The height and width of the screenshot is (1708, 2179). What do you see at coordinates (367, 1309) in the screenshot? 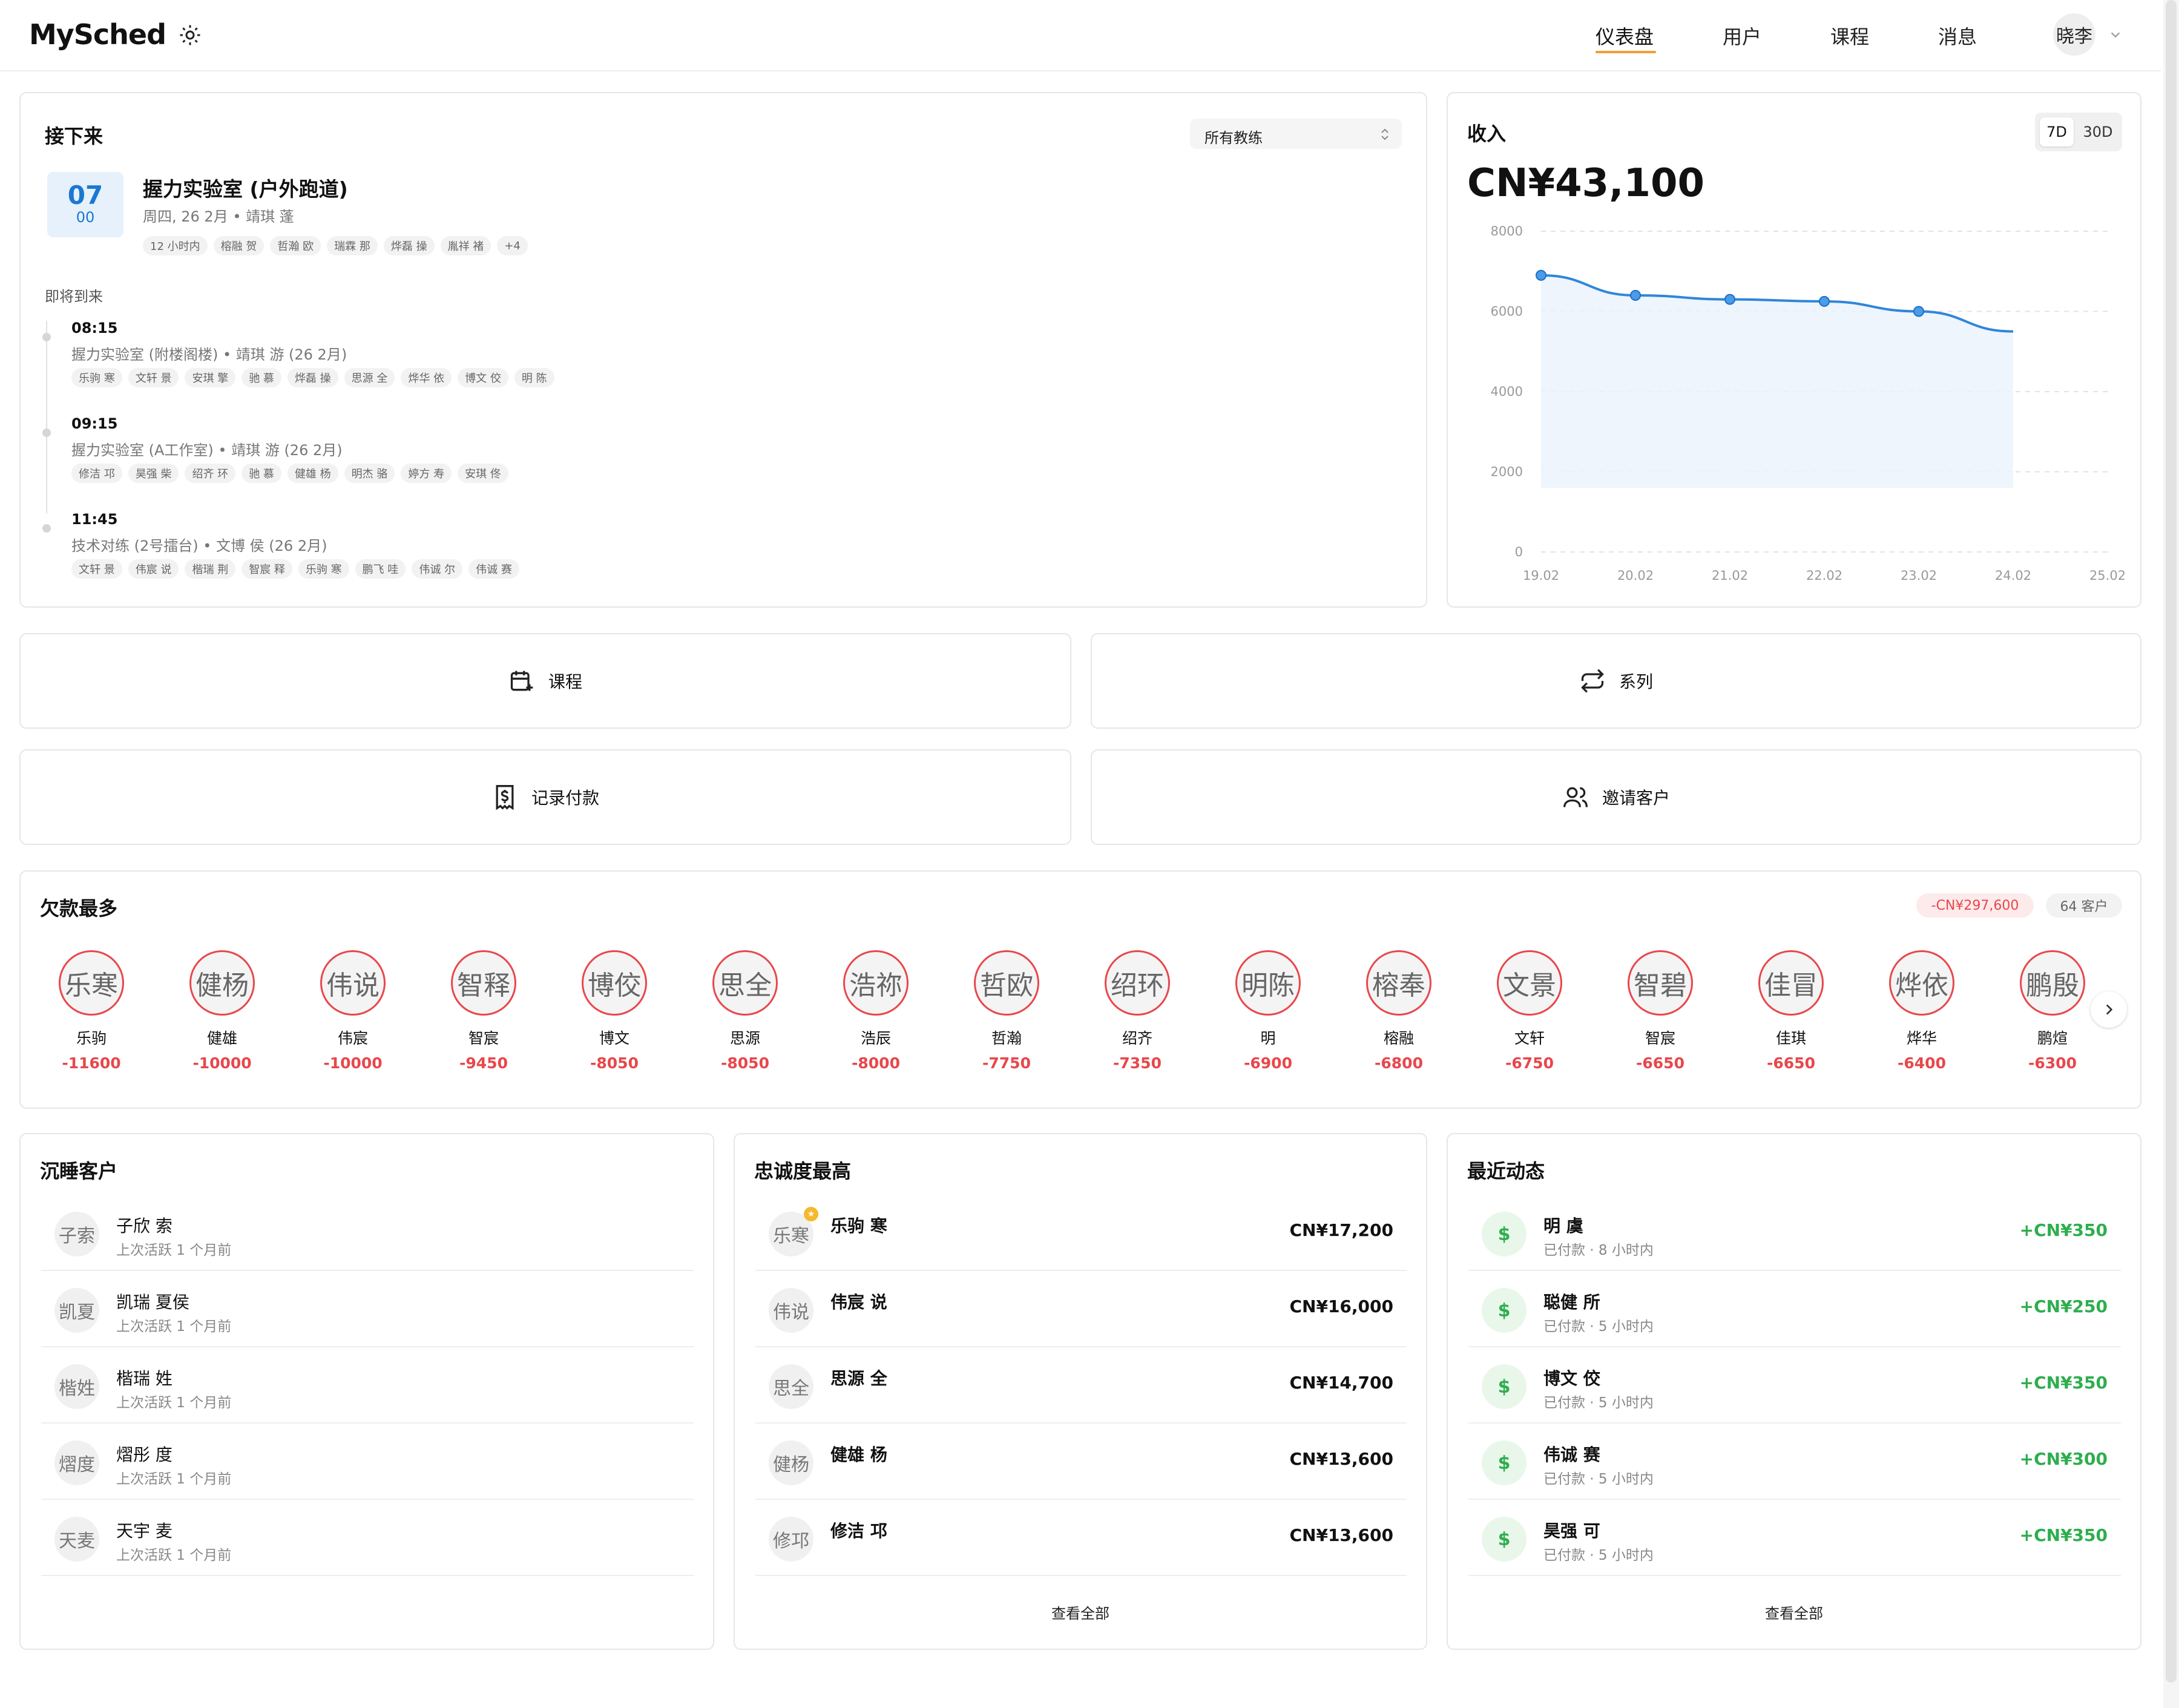
I see `dormant-row: 凯夏 凯瑞 夏侯 上次活跃 1 个月前` at bounding box center [367, 1309].